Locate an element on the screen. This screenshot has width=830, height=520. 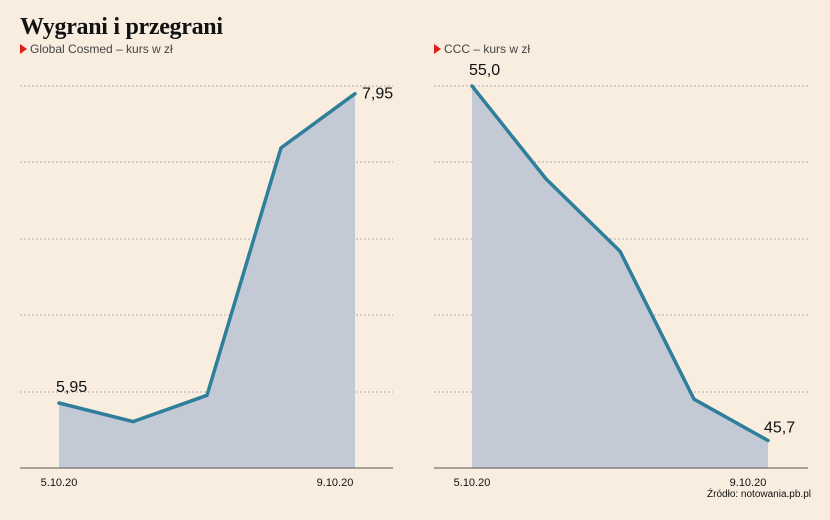
left-end-value-label: 7,95 is located at coordinates (377, 94).